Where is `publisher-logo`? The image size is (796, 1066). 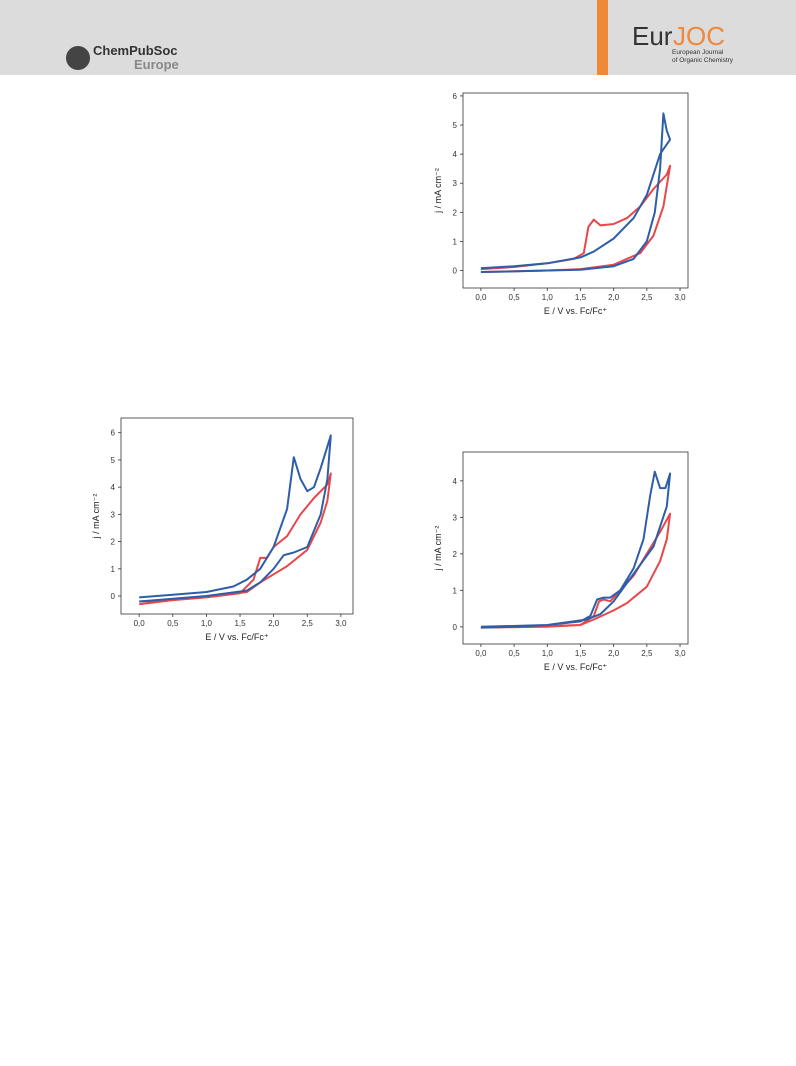
publisher-logo is located at coordinates (78, 58).